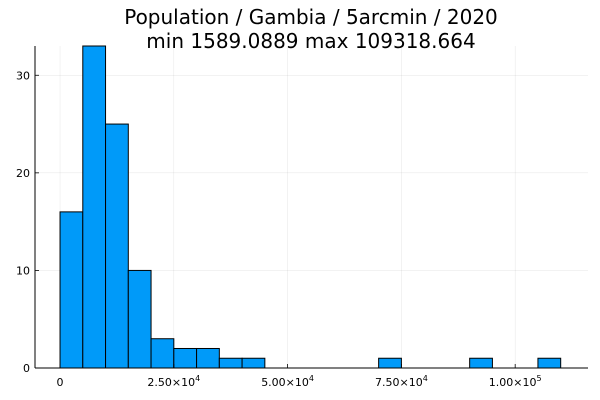 The width and height of the screenshot is (600, 400). Describe the element at coordinates (23, 270) in the screenshot. I see `y-tick-label-1: 10` at that location.